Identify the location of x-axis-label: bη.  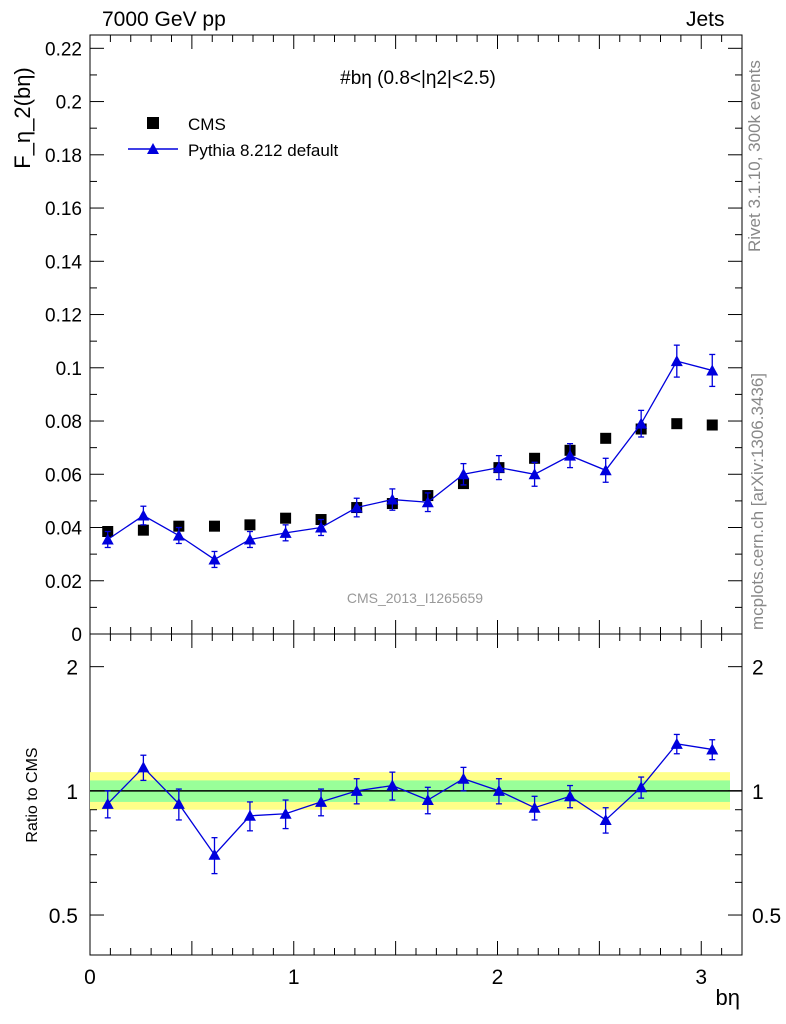
(728, 997).